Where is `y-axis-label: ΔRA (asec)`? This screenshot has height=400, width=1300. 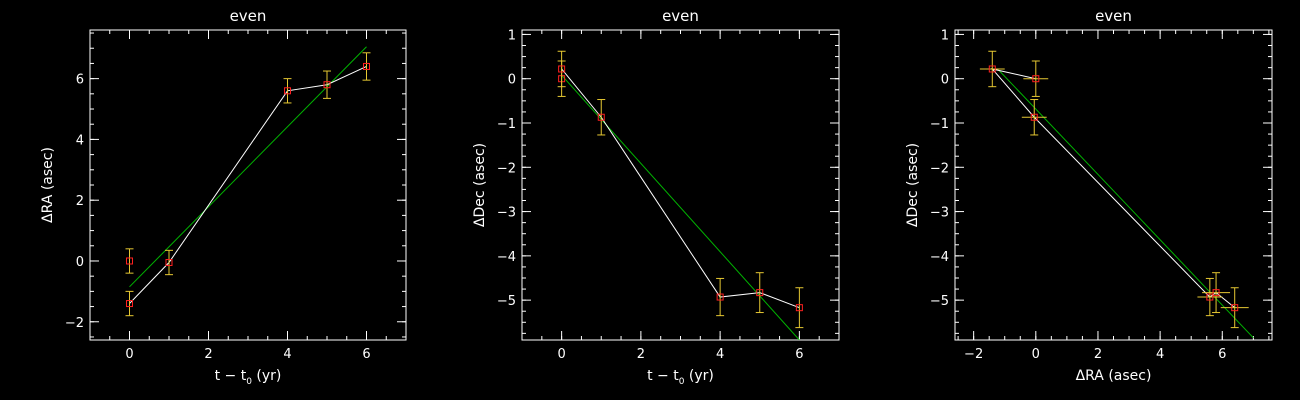
y-axis-label: ΔRA (asec) is located at coordinates (48, 185).